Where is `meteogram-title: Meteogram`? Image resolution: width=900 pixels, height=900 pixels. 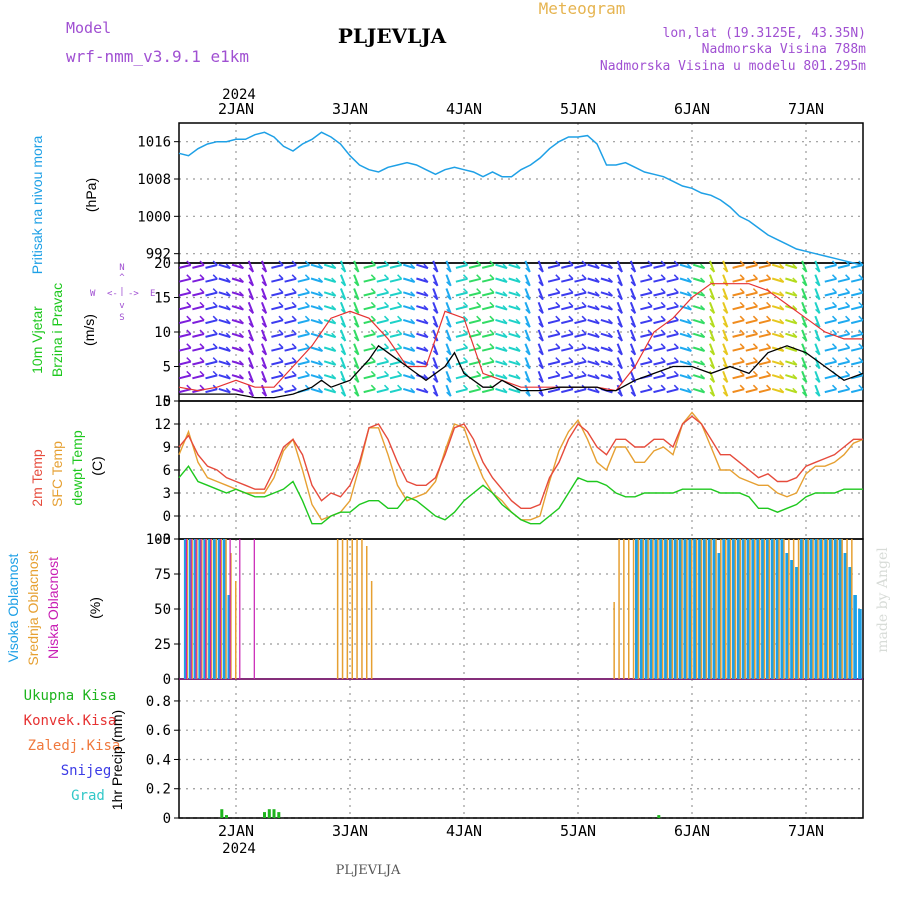
meteogram-title: Meteogram is located at coordinates (582, 9).